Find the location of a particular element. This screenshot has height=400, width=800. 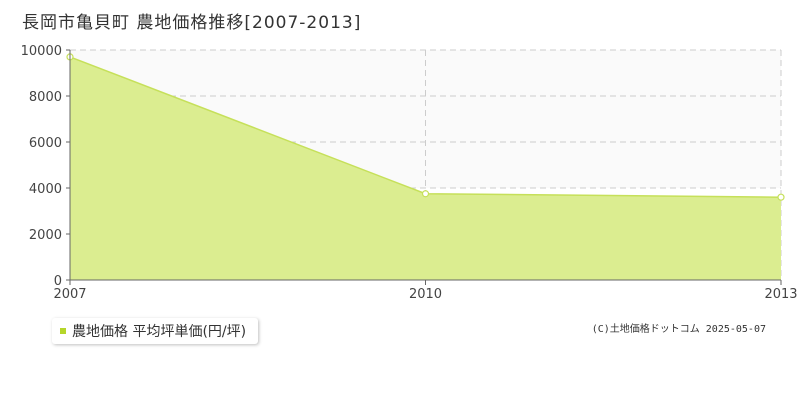

x-tick-label: 2010 is located at coordinates (425, 294).